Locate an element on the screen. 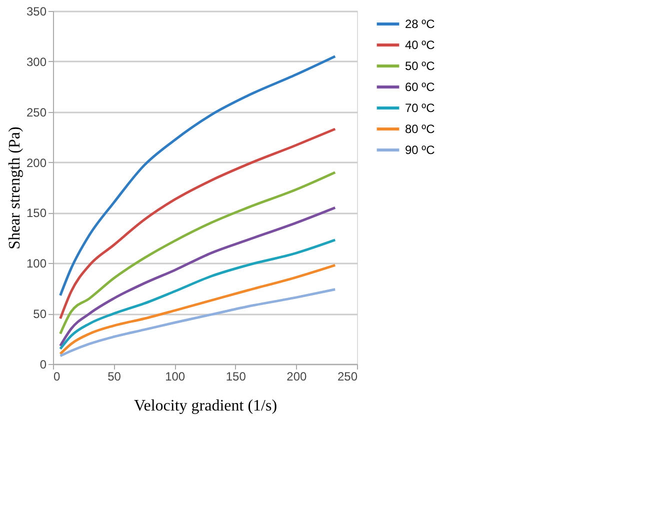  y-axis-title: Shear strength (Pa) is located at coordinates (15, 188).